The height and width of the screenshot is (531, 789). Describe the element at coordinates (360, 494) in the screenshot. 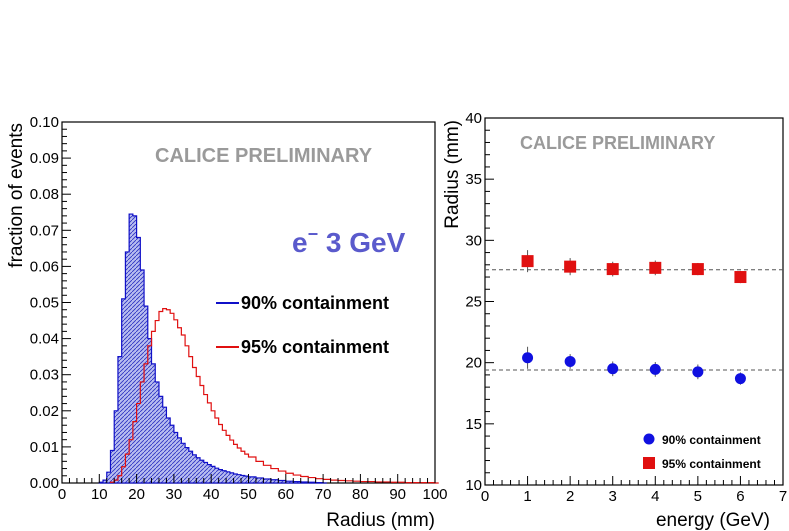

I see `left-x-tick-label: 80` at that location.